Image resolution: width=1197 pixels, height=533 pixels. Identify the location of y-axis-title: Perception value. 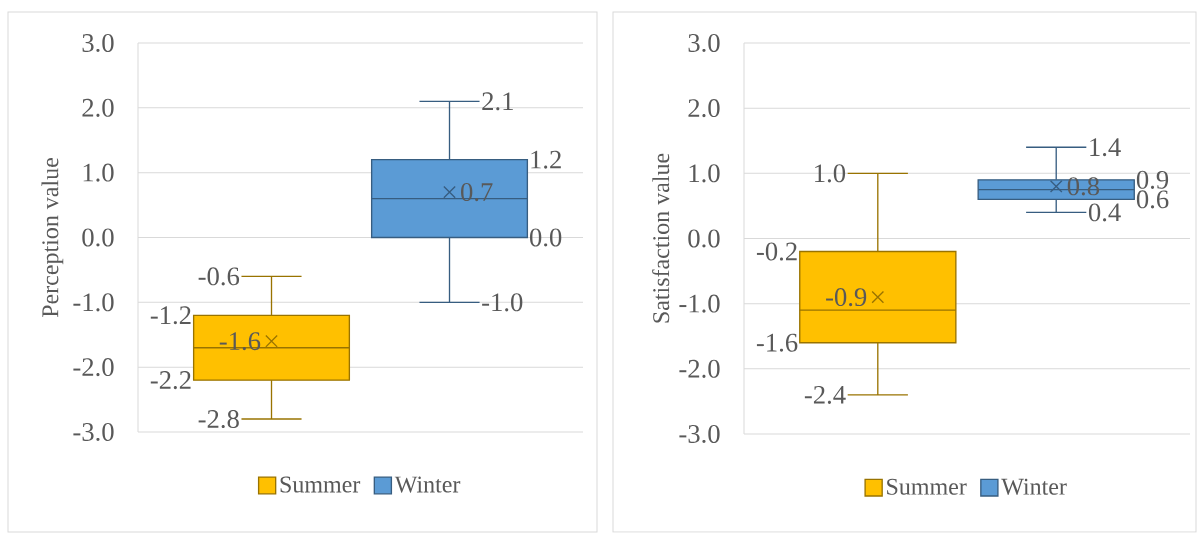
(52, 238).